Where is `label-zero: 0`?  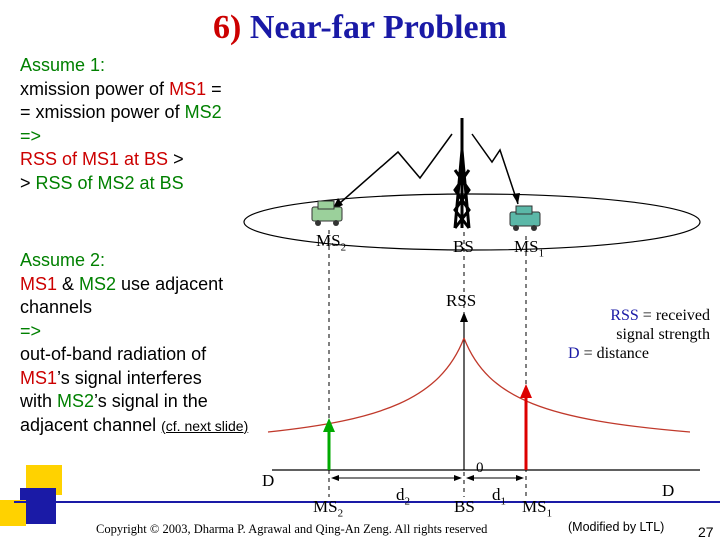 label-zero: 0 is located at coordinates (480, 468).